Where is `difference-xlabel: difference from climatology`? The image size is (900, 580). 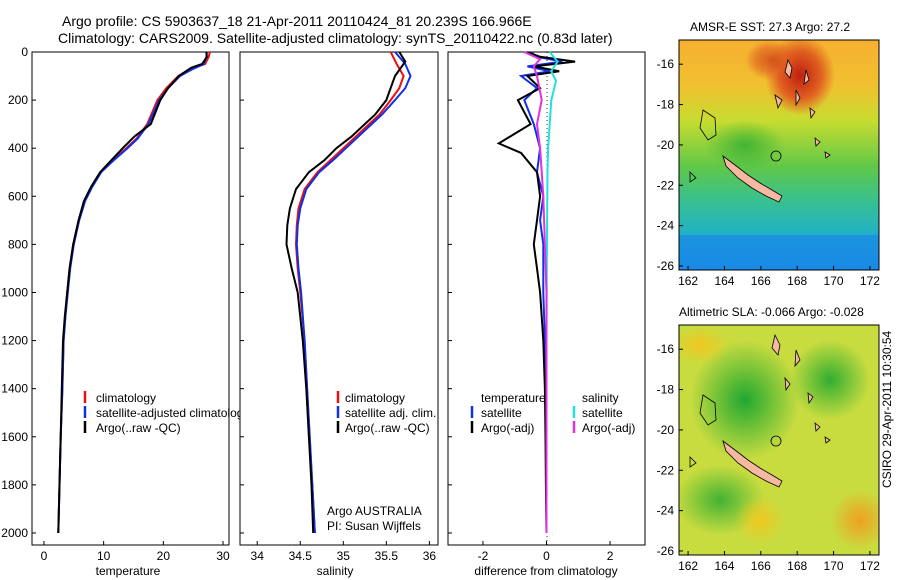 difference-xlabel: difference from climatology is located at coordinates (545, 571).